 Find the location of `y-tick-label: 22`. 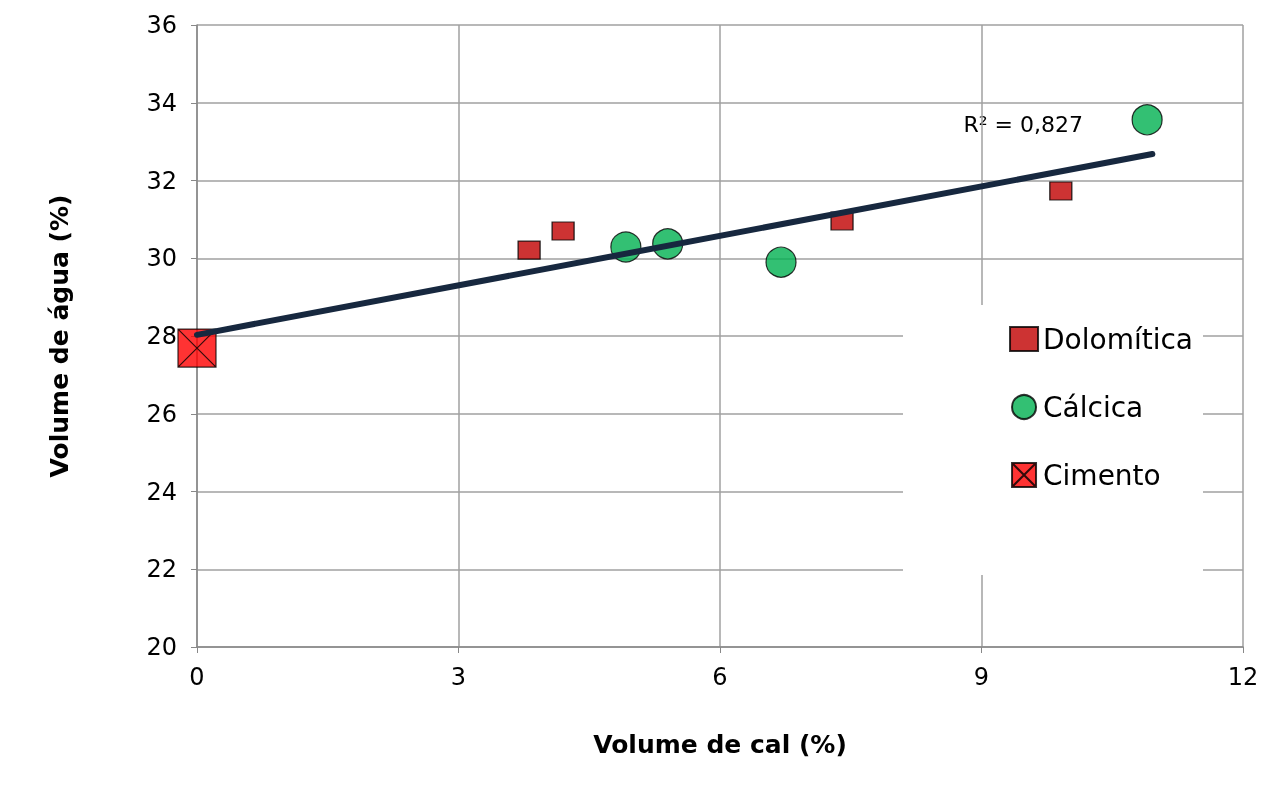

y-tick-label: 22 is located at coordinates (161, 569).